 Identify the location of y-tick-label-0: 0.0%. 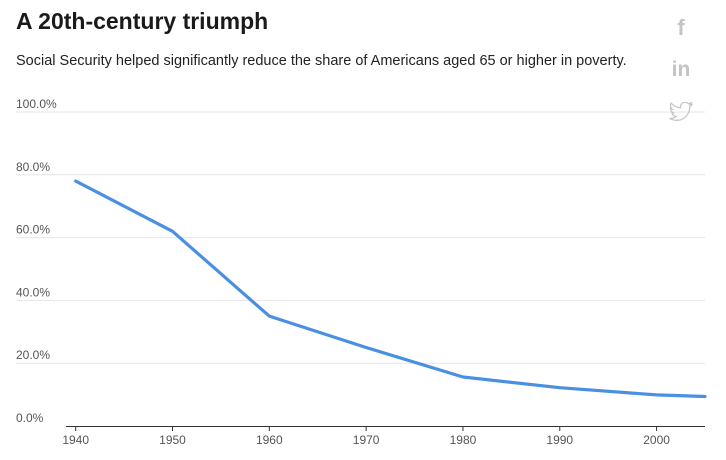
(30, 418).